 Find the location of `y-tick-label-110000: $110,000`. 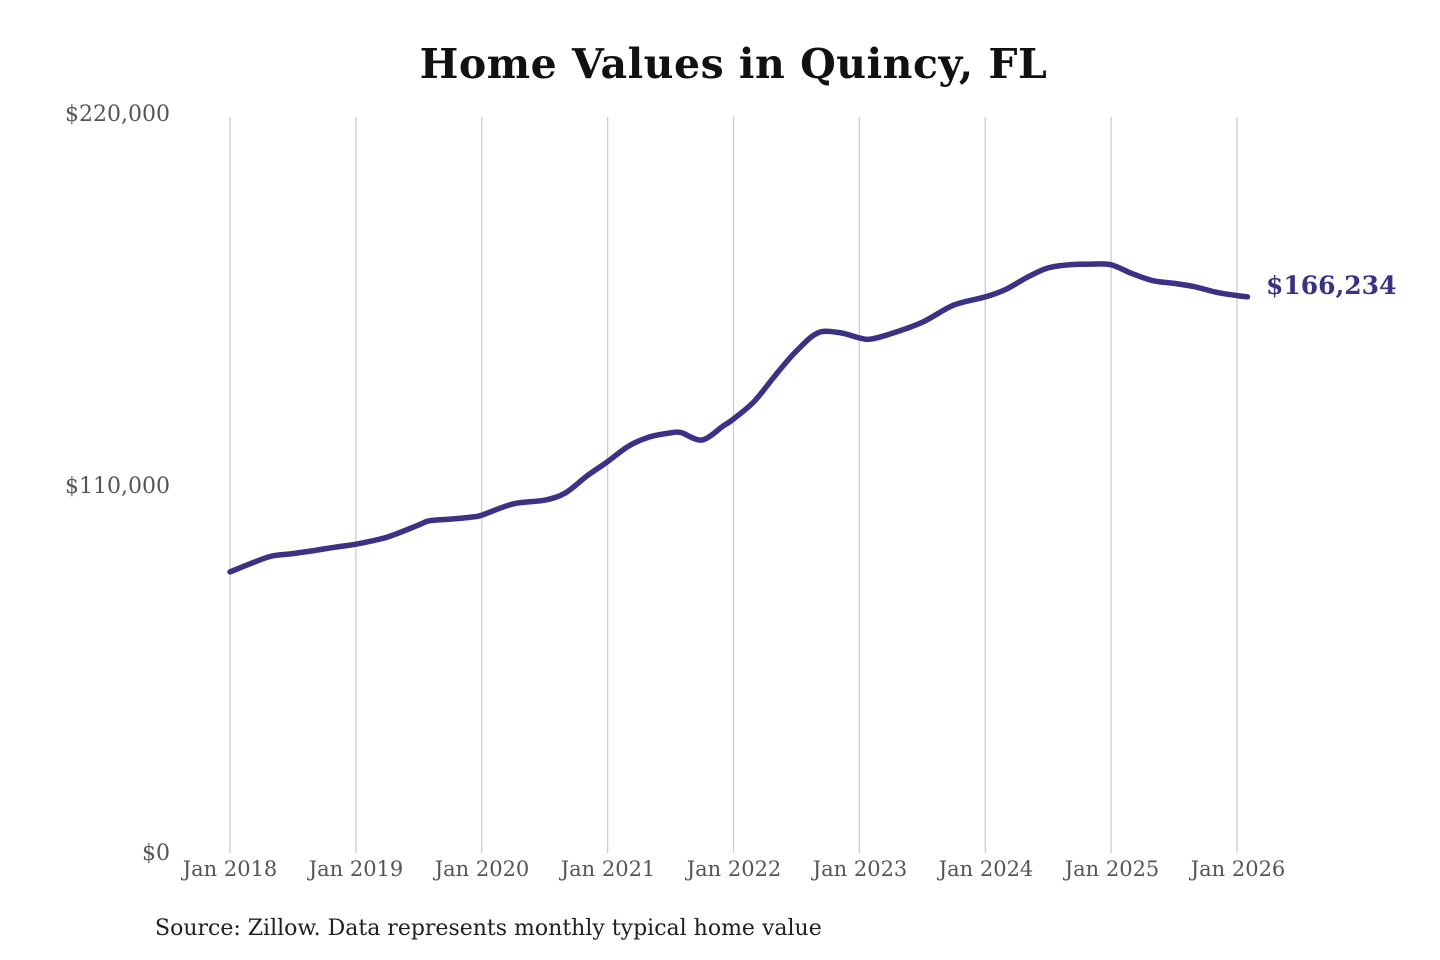

y-tick-label-110000: $110,000 is located at coordinates (117, 486).